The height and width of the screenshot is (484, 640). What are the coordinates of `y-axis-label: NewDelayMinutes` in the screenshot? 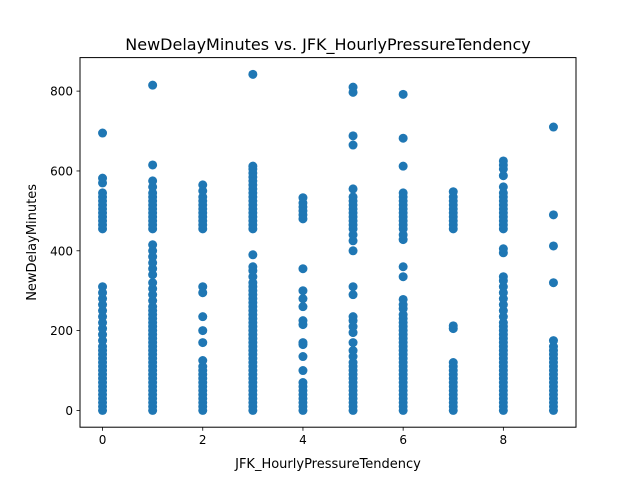 It's located at (32, 242).